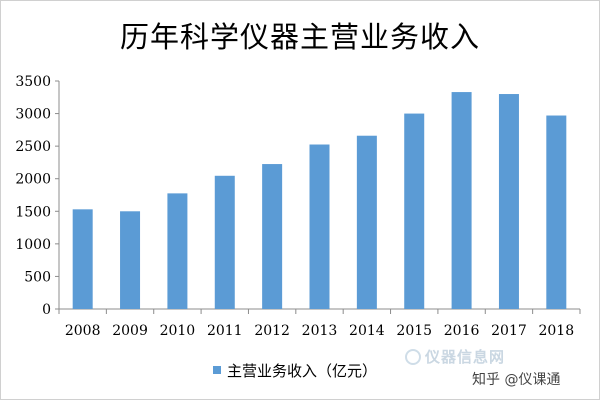  Describe the element at coordinates (320, 331) in the screenshot. I see `x-tick-label: 2013` at that location.